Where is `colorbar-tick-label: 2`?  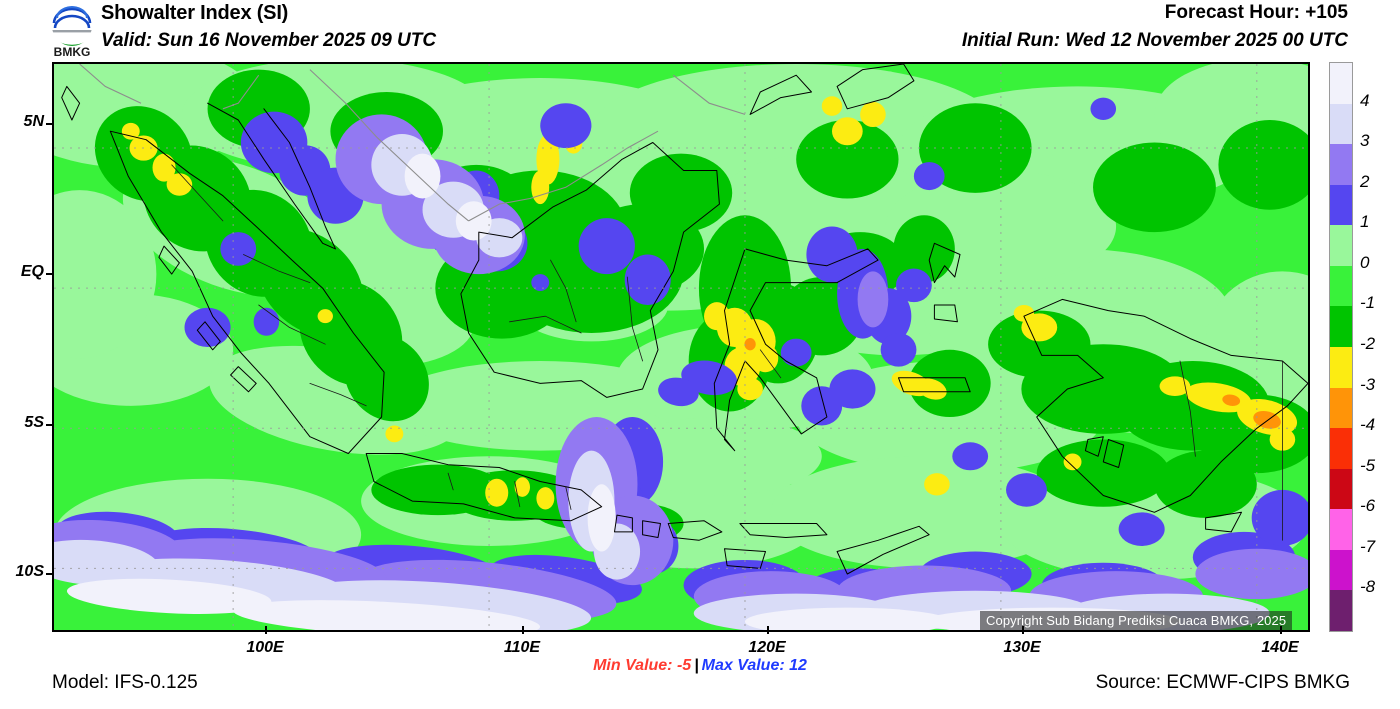 colorbar-tick-label: 2 is located at coordinates (1365, 181).